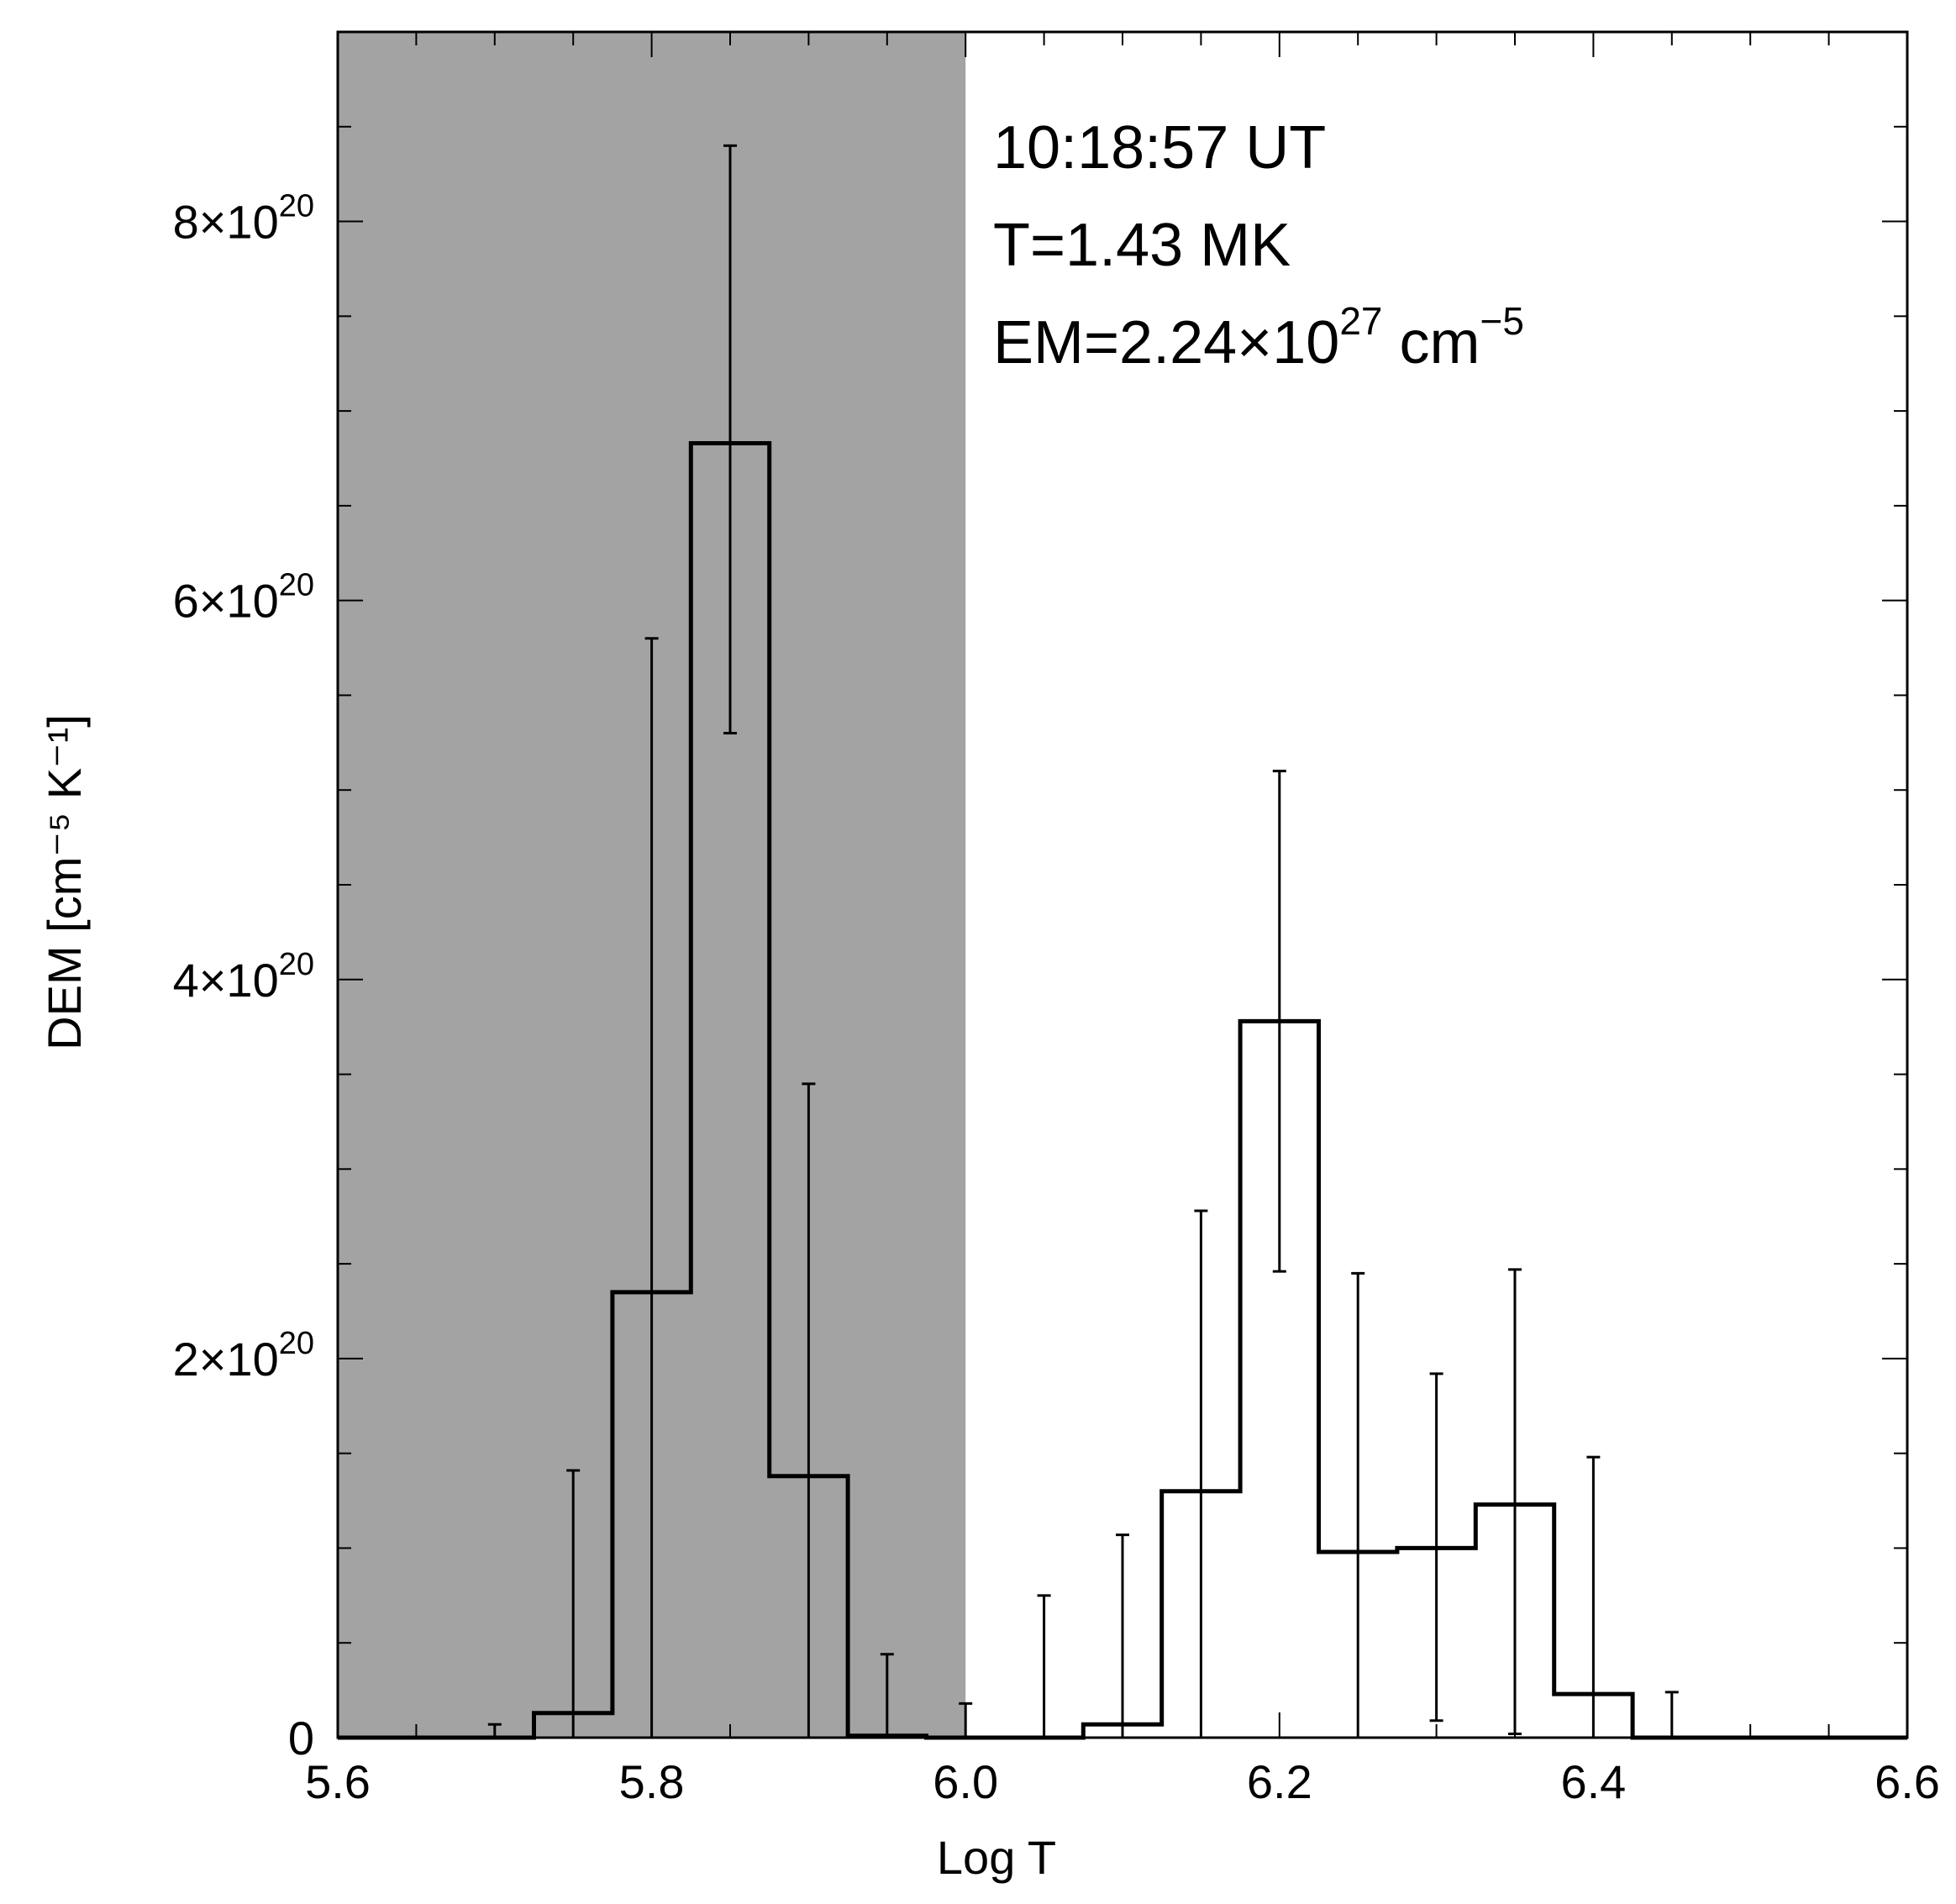 The image size is (1956, 1904). What do you see at coordinates (64, 882) in the screenshot?
I see `y-axis-label: DEM [cm⁻⁵ K⁻¹]` at bounding box center [64, 882].